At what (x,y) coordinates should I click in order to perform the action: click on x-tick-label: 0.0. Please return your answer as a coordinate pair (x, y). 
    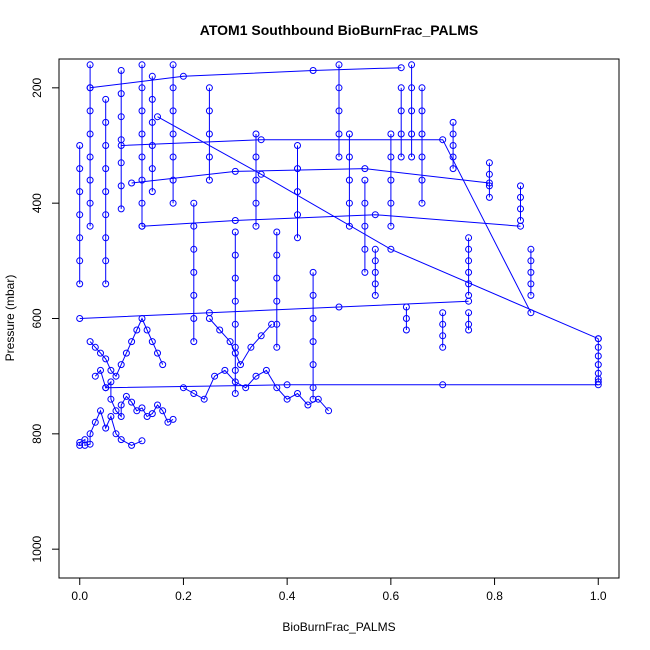
    Looking at the image, I should click on (79, 596).